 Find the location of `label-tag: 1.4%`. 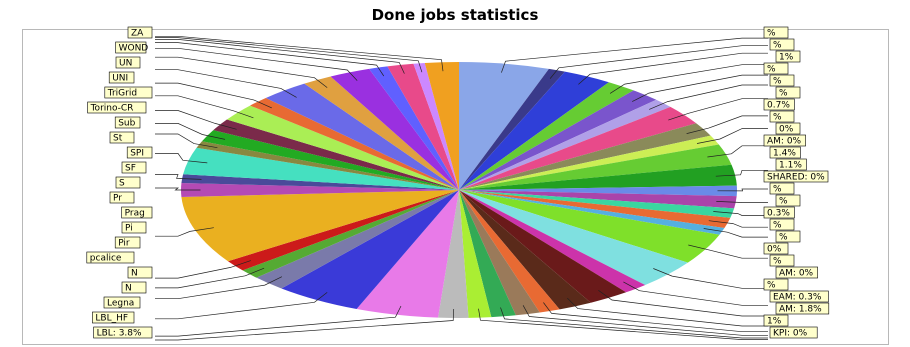

label-tag: 1.4% is located at coordinates (785, 152).